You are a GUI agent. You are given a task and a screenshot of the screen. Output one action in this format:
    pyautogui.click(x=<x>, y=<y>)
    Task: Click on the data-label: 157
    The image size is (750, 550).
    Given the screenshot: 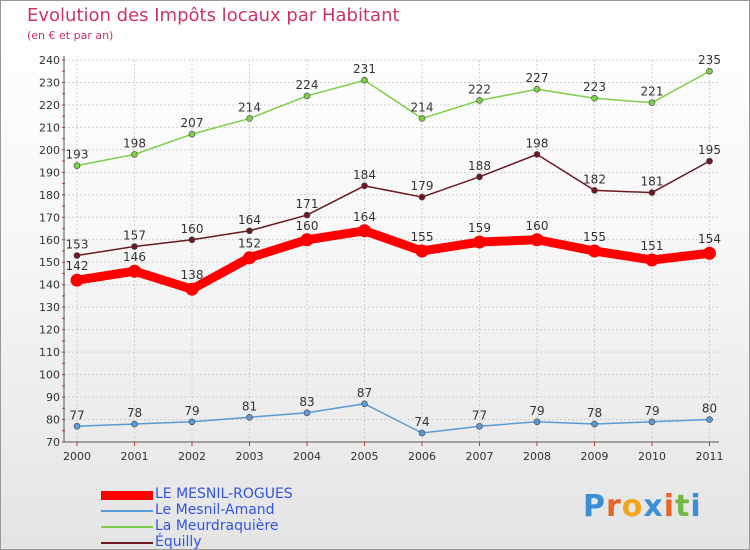 What is the action you would take?
    pyautogui.click(x=134, y=236)
    